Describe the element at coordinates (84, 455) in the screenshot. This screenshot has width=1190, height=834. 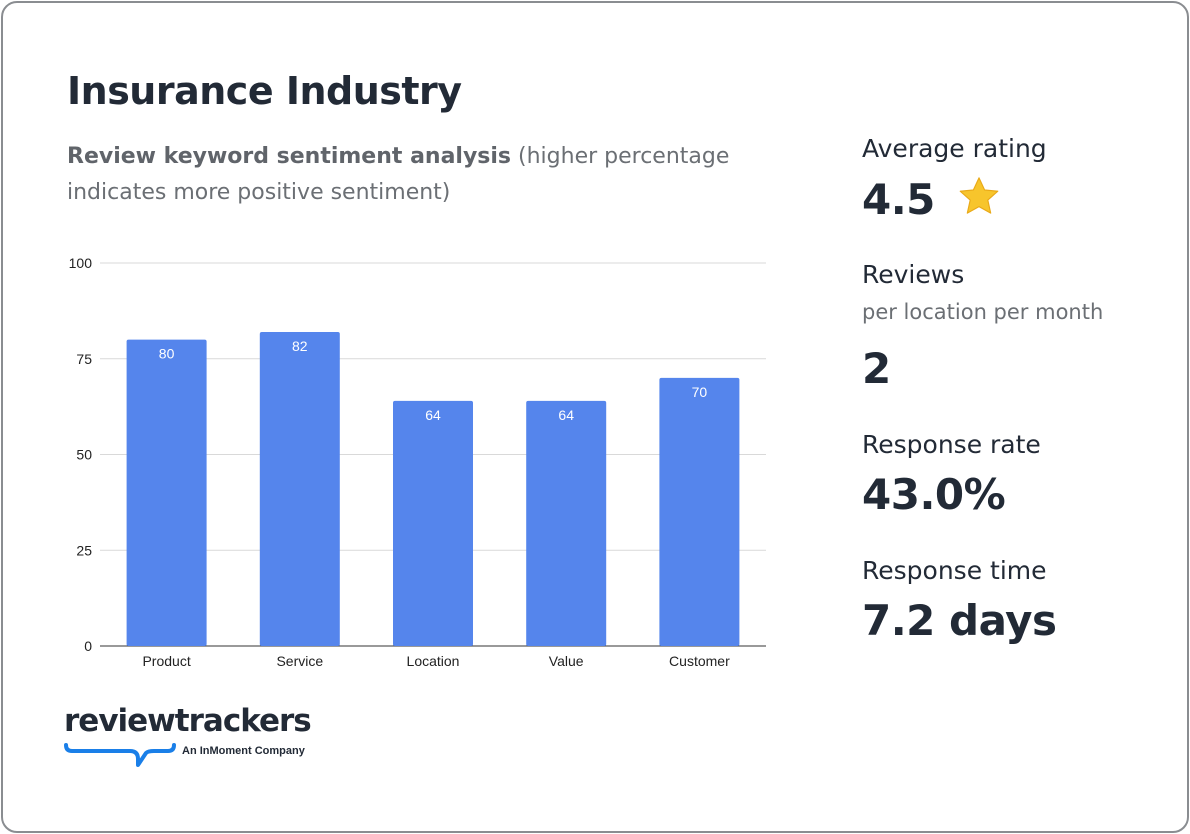
I see `y-tick-label: 50` at that location.